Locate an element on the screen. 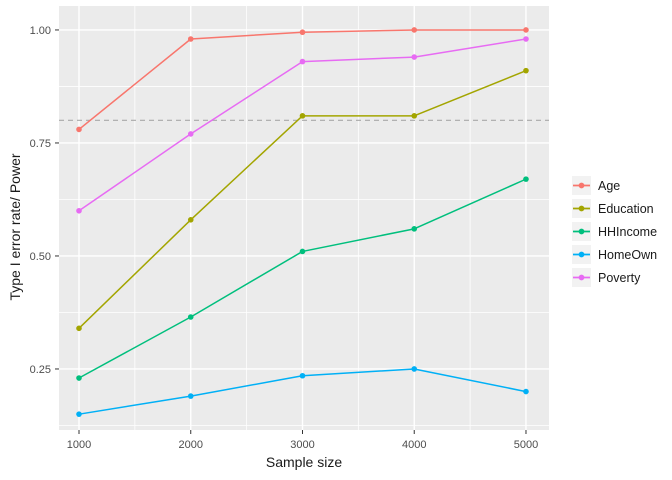 The height and width of the screenshot is (480, 672). data-point-education-2000 is located at coordinates (190, 220).